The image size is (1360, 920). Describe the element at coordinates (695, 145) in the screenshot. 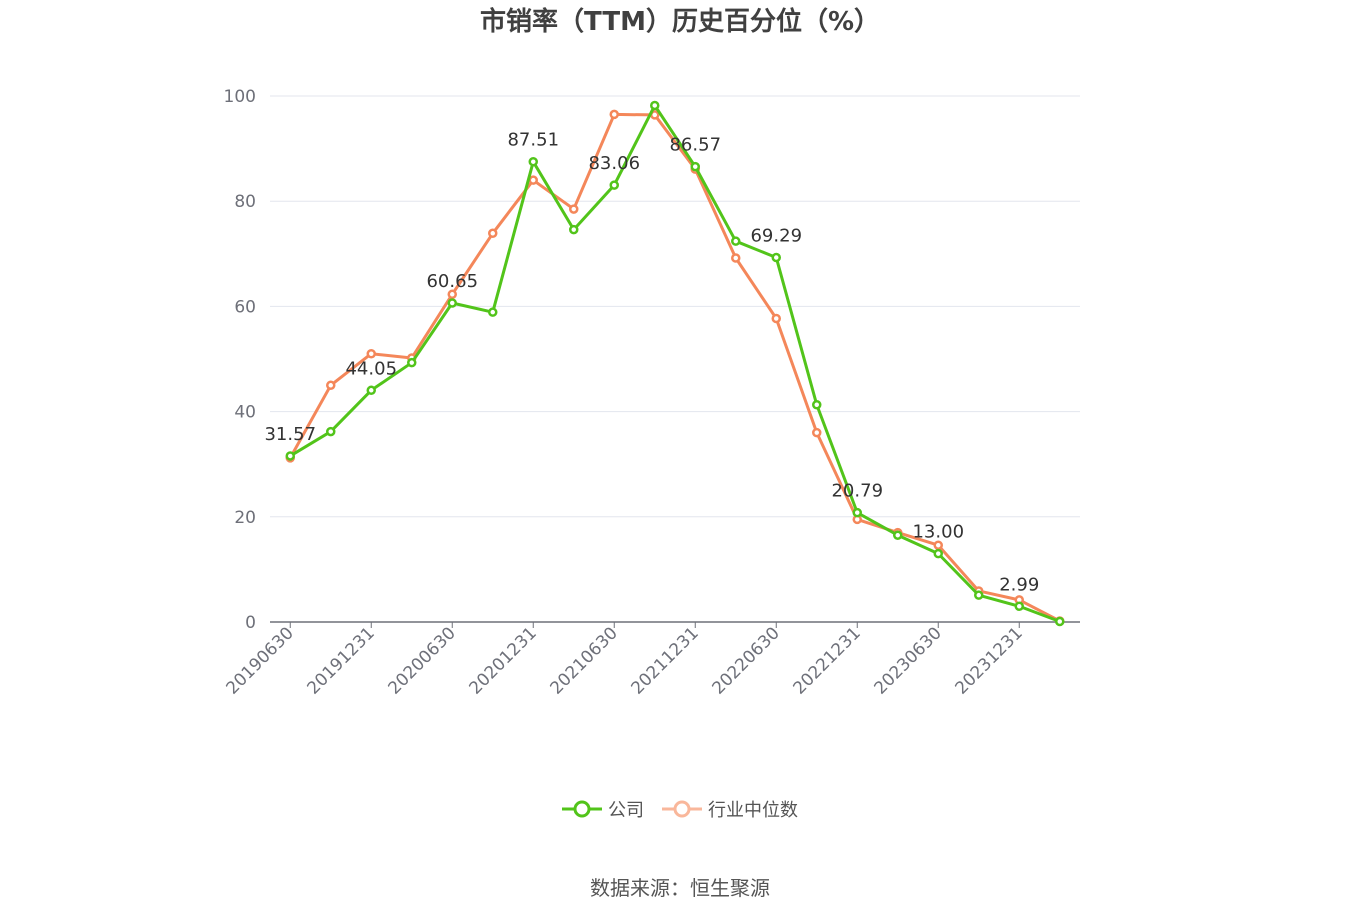

I see `company-data-label: 86.57` at that location.